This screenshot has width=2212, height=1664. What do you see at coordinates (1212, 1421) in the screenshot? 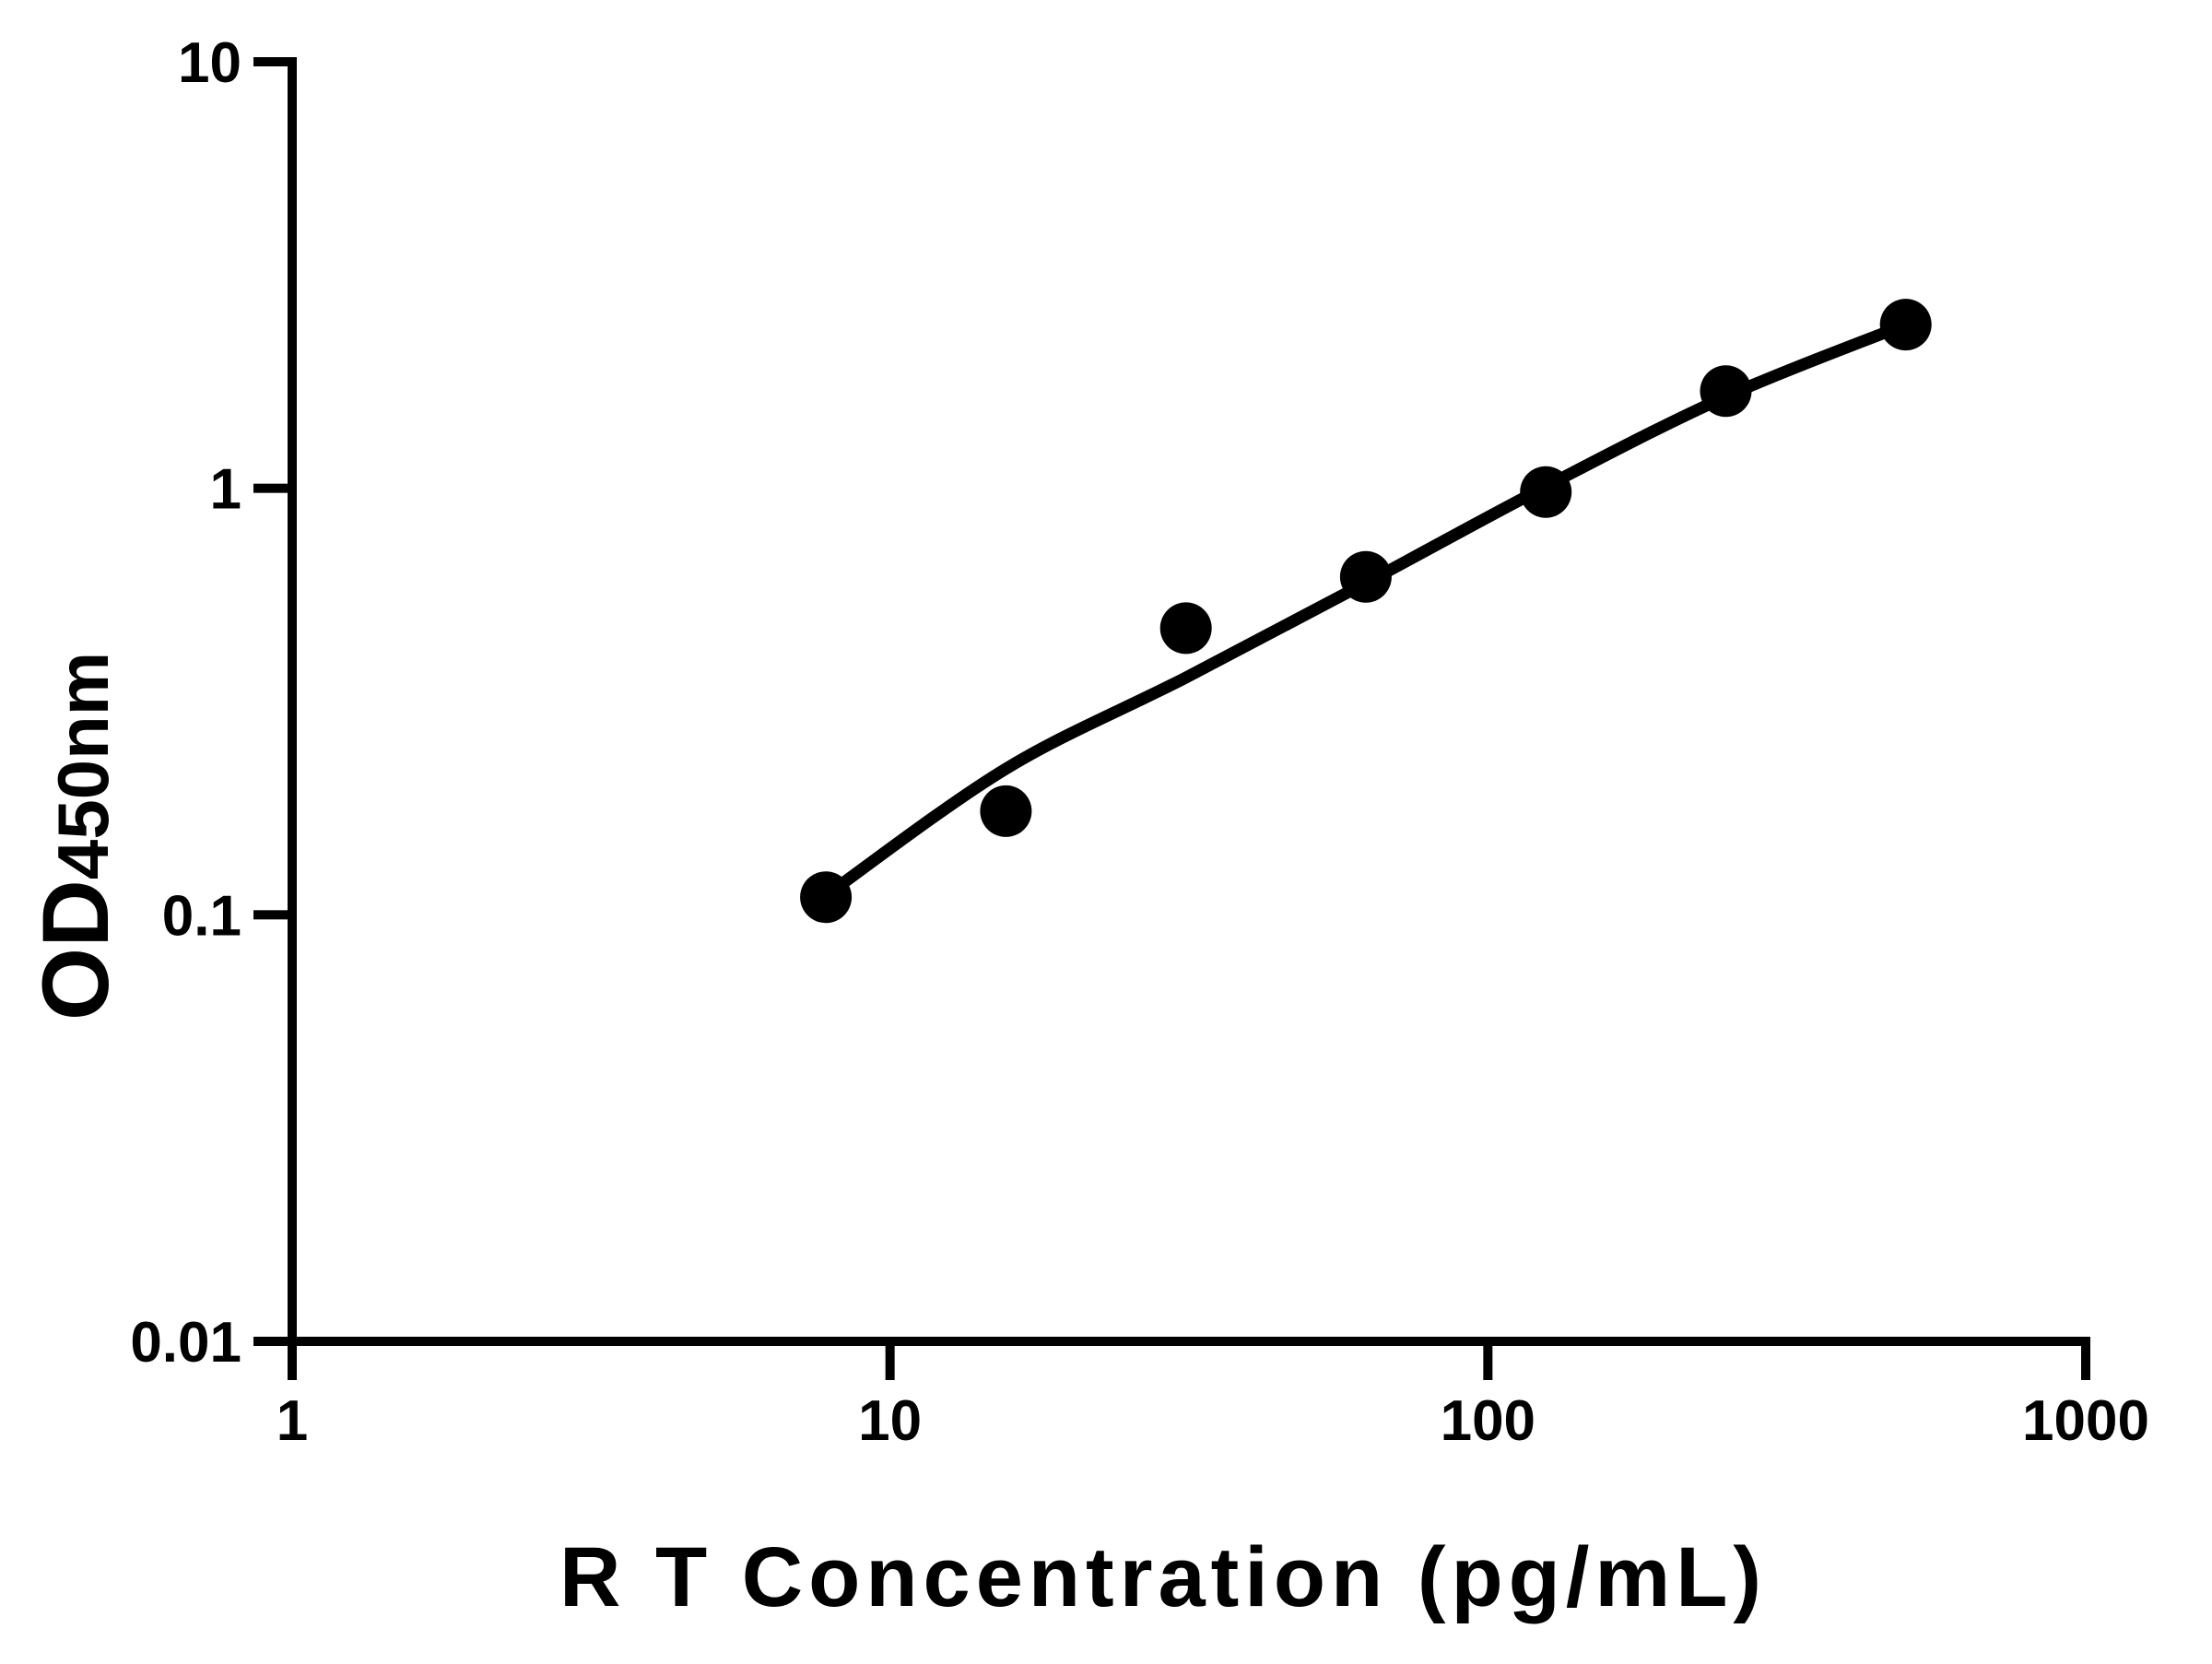
I see `x-axis-tick-labels: 1 10 100 1000` at bounding box center [1212, 1421].